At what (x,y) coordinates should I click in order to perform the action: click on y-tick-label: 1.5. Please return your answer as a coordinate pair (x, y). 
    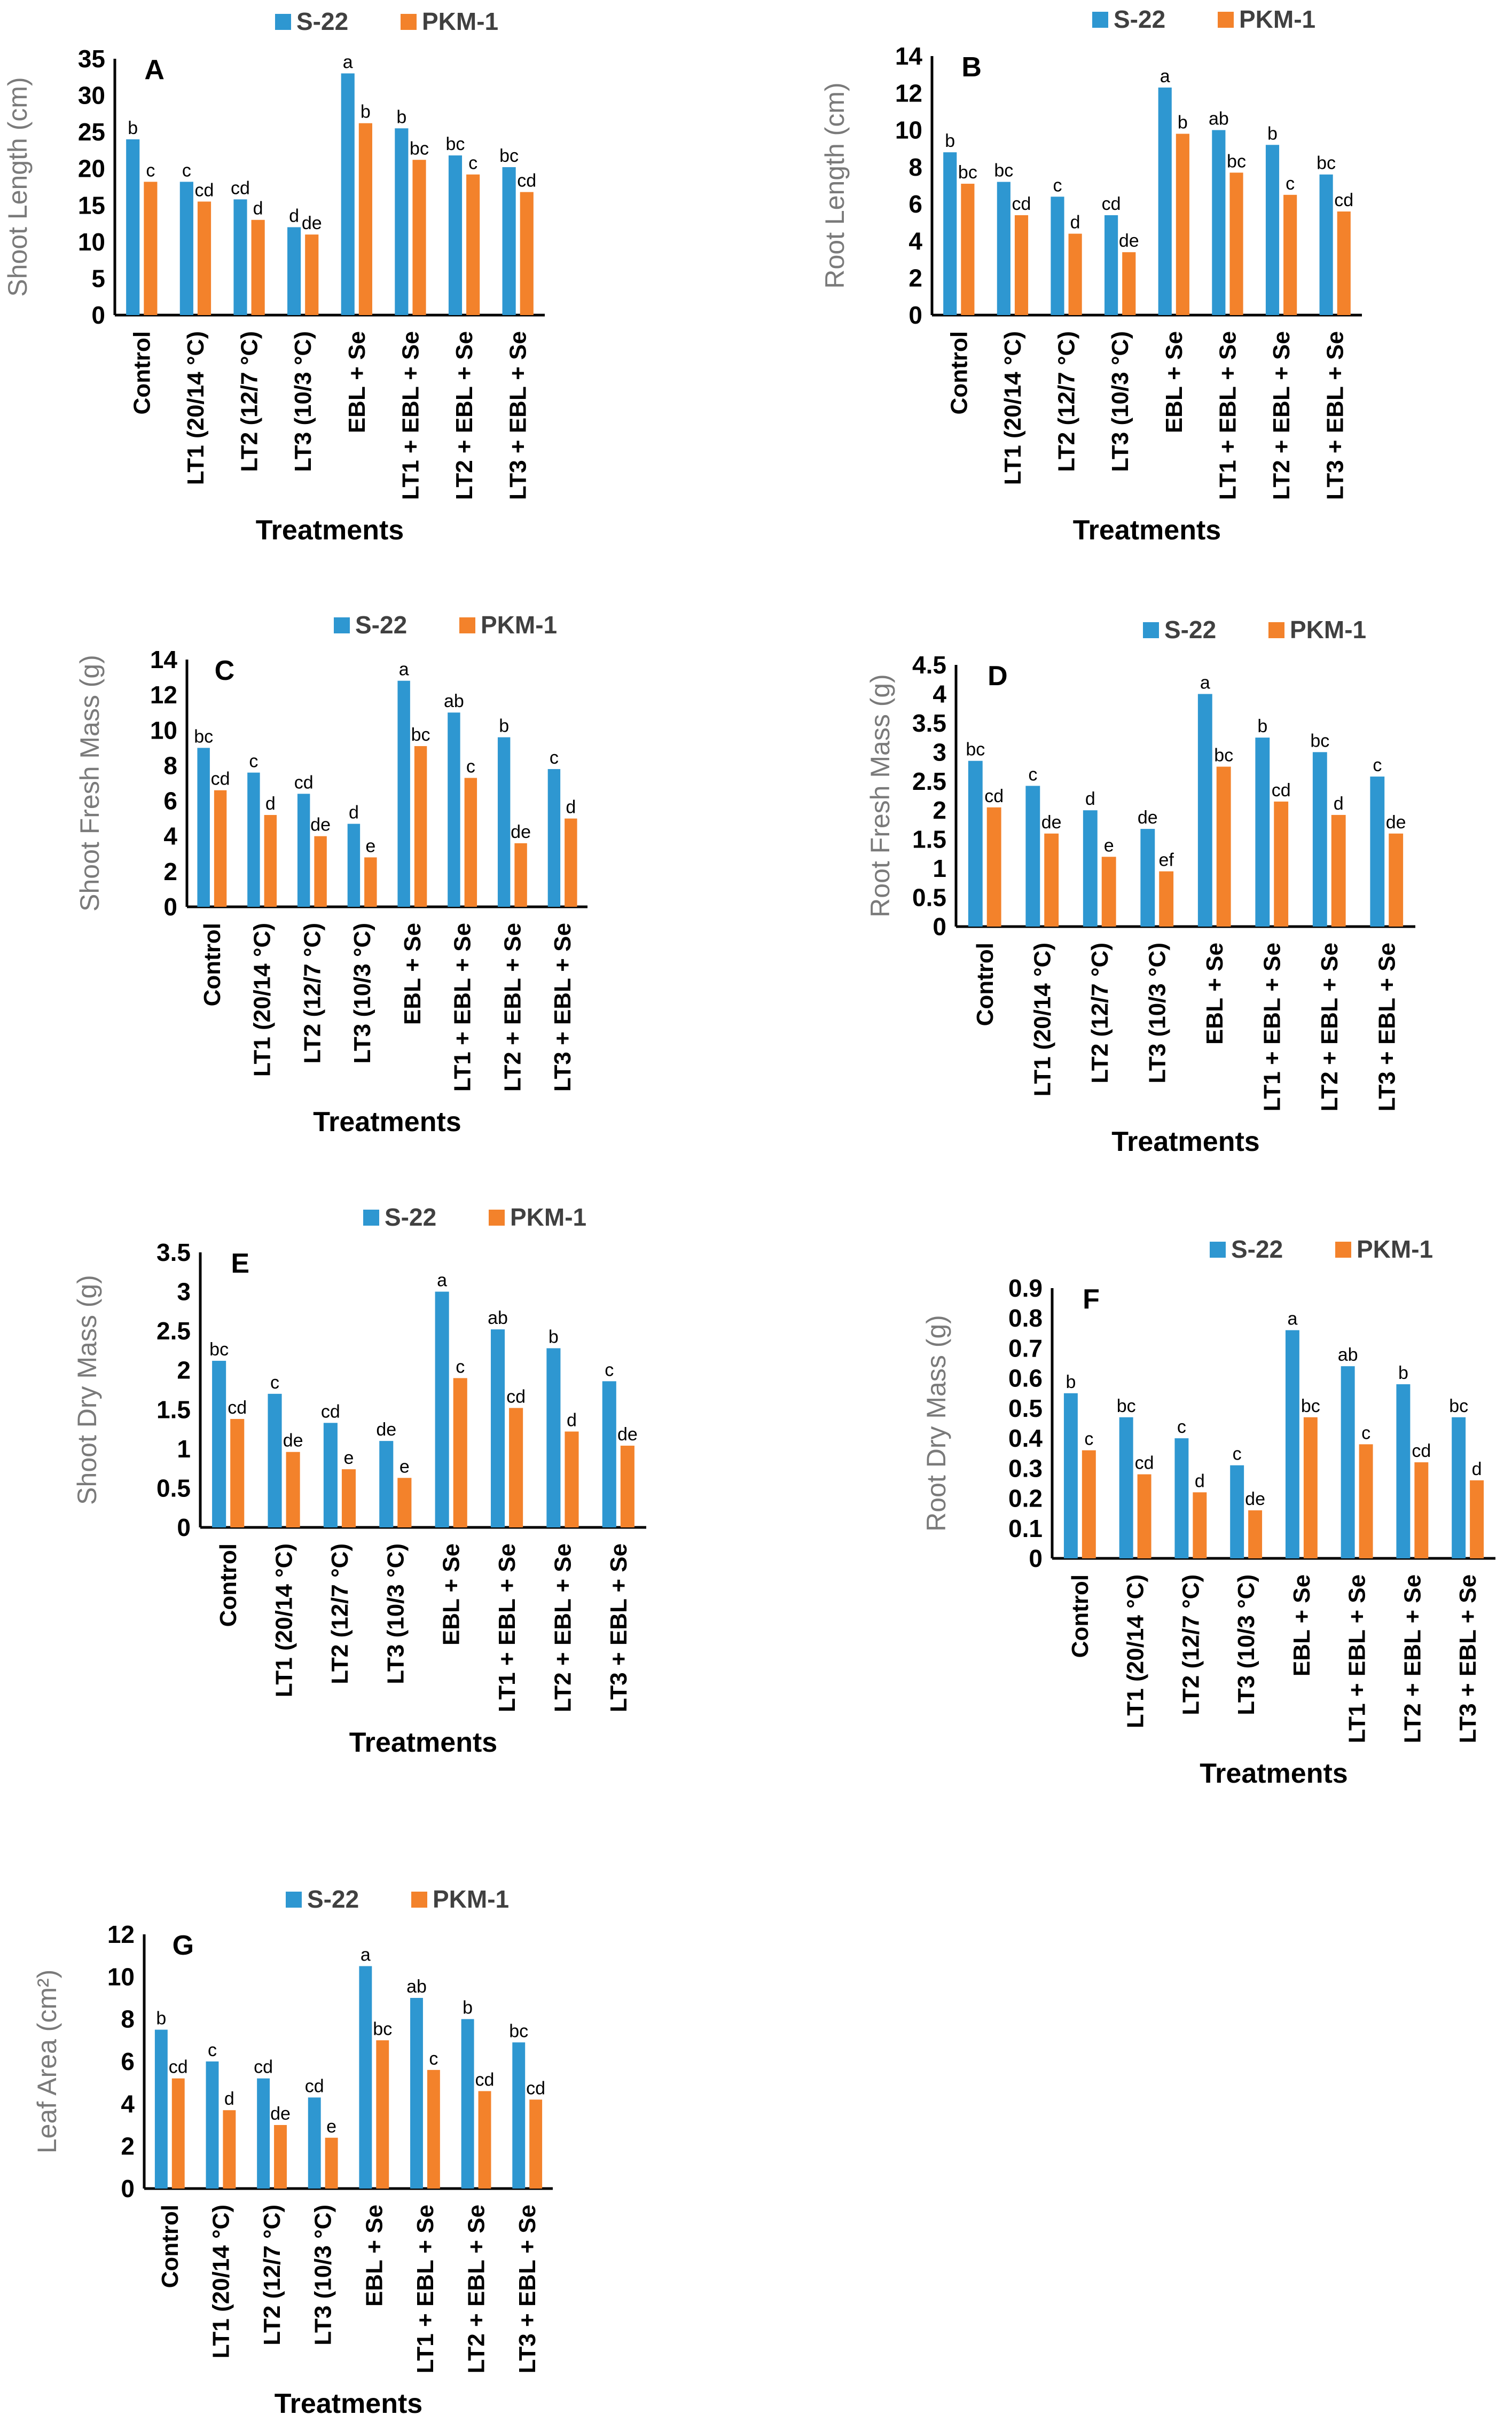
    Looking at the image, I should click on (929, 839).